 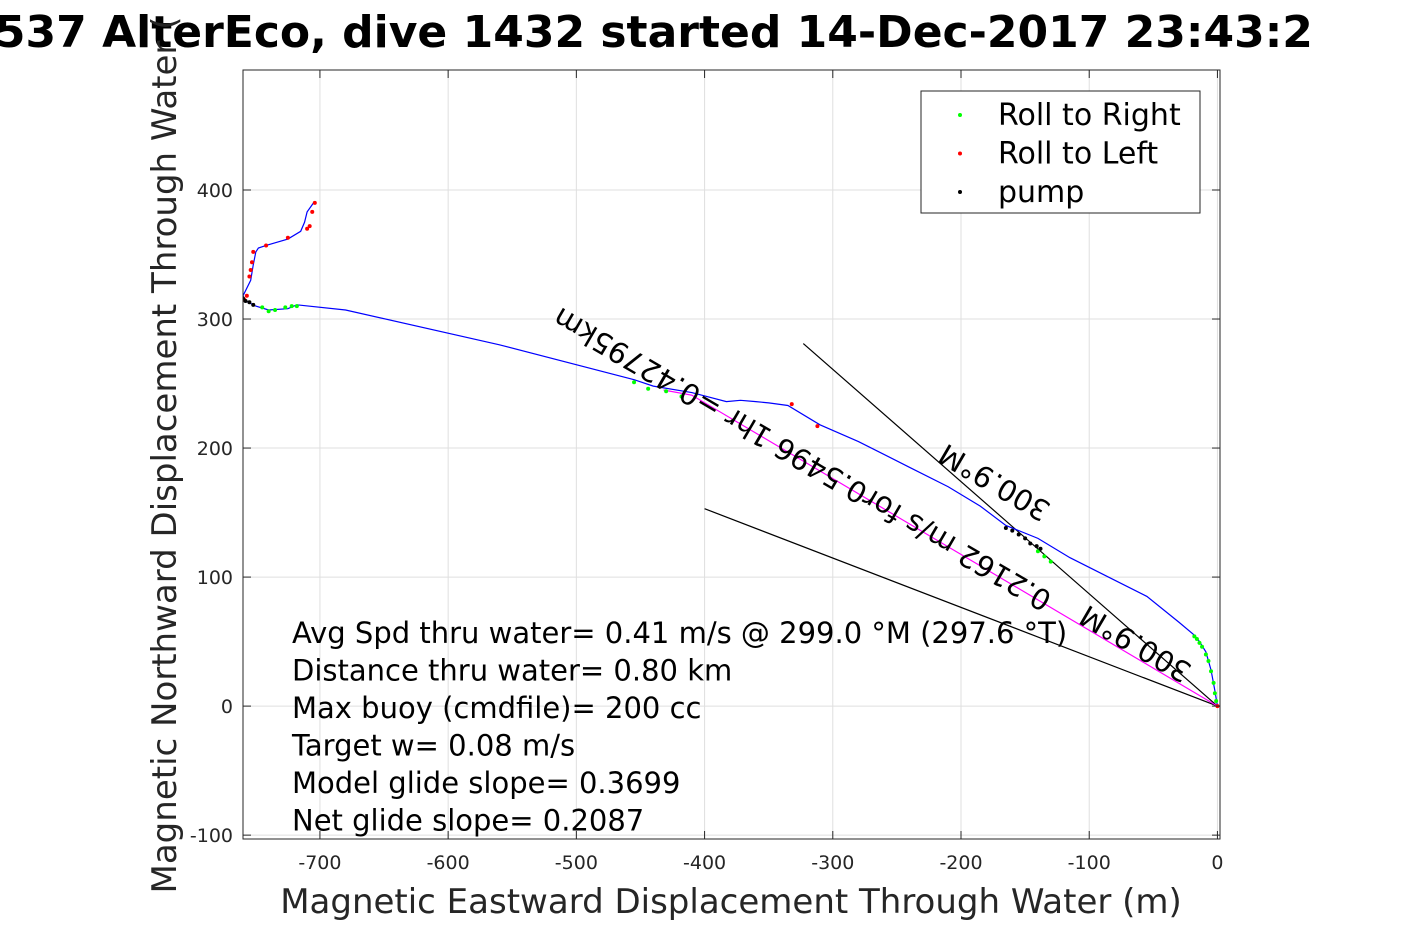 I want to click on x-tick-label: -100, so click(x=1089, y=863).